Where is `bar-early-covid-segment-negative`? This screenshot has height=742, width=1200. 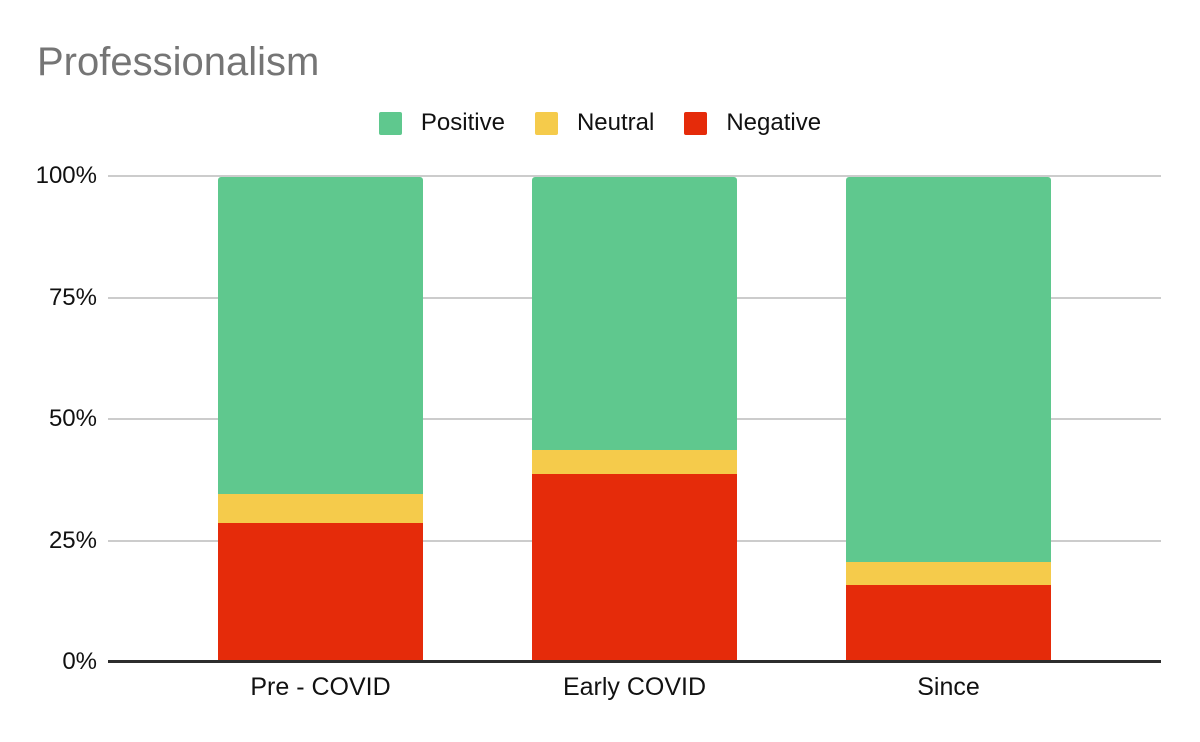 bar-early-covid-segment-negative is located at coordinates (634, 568).